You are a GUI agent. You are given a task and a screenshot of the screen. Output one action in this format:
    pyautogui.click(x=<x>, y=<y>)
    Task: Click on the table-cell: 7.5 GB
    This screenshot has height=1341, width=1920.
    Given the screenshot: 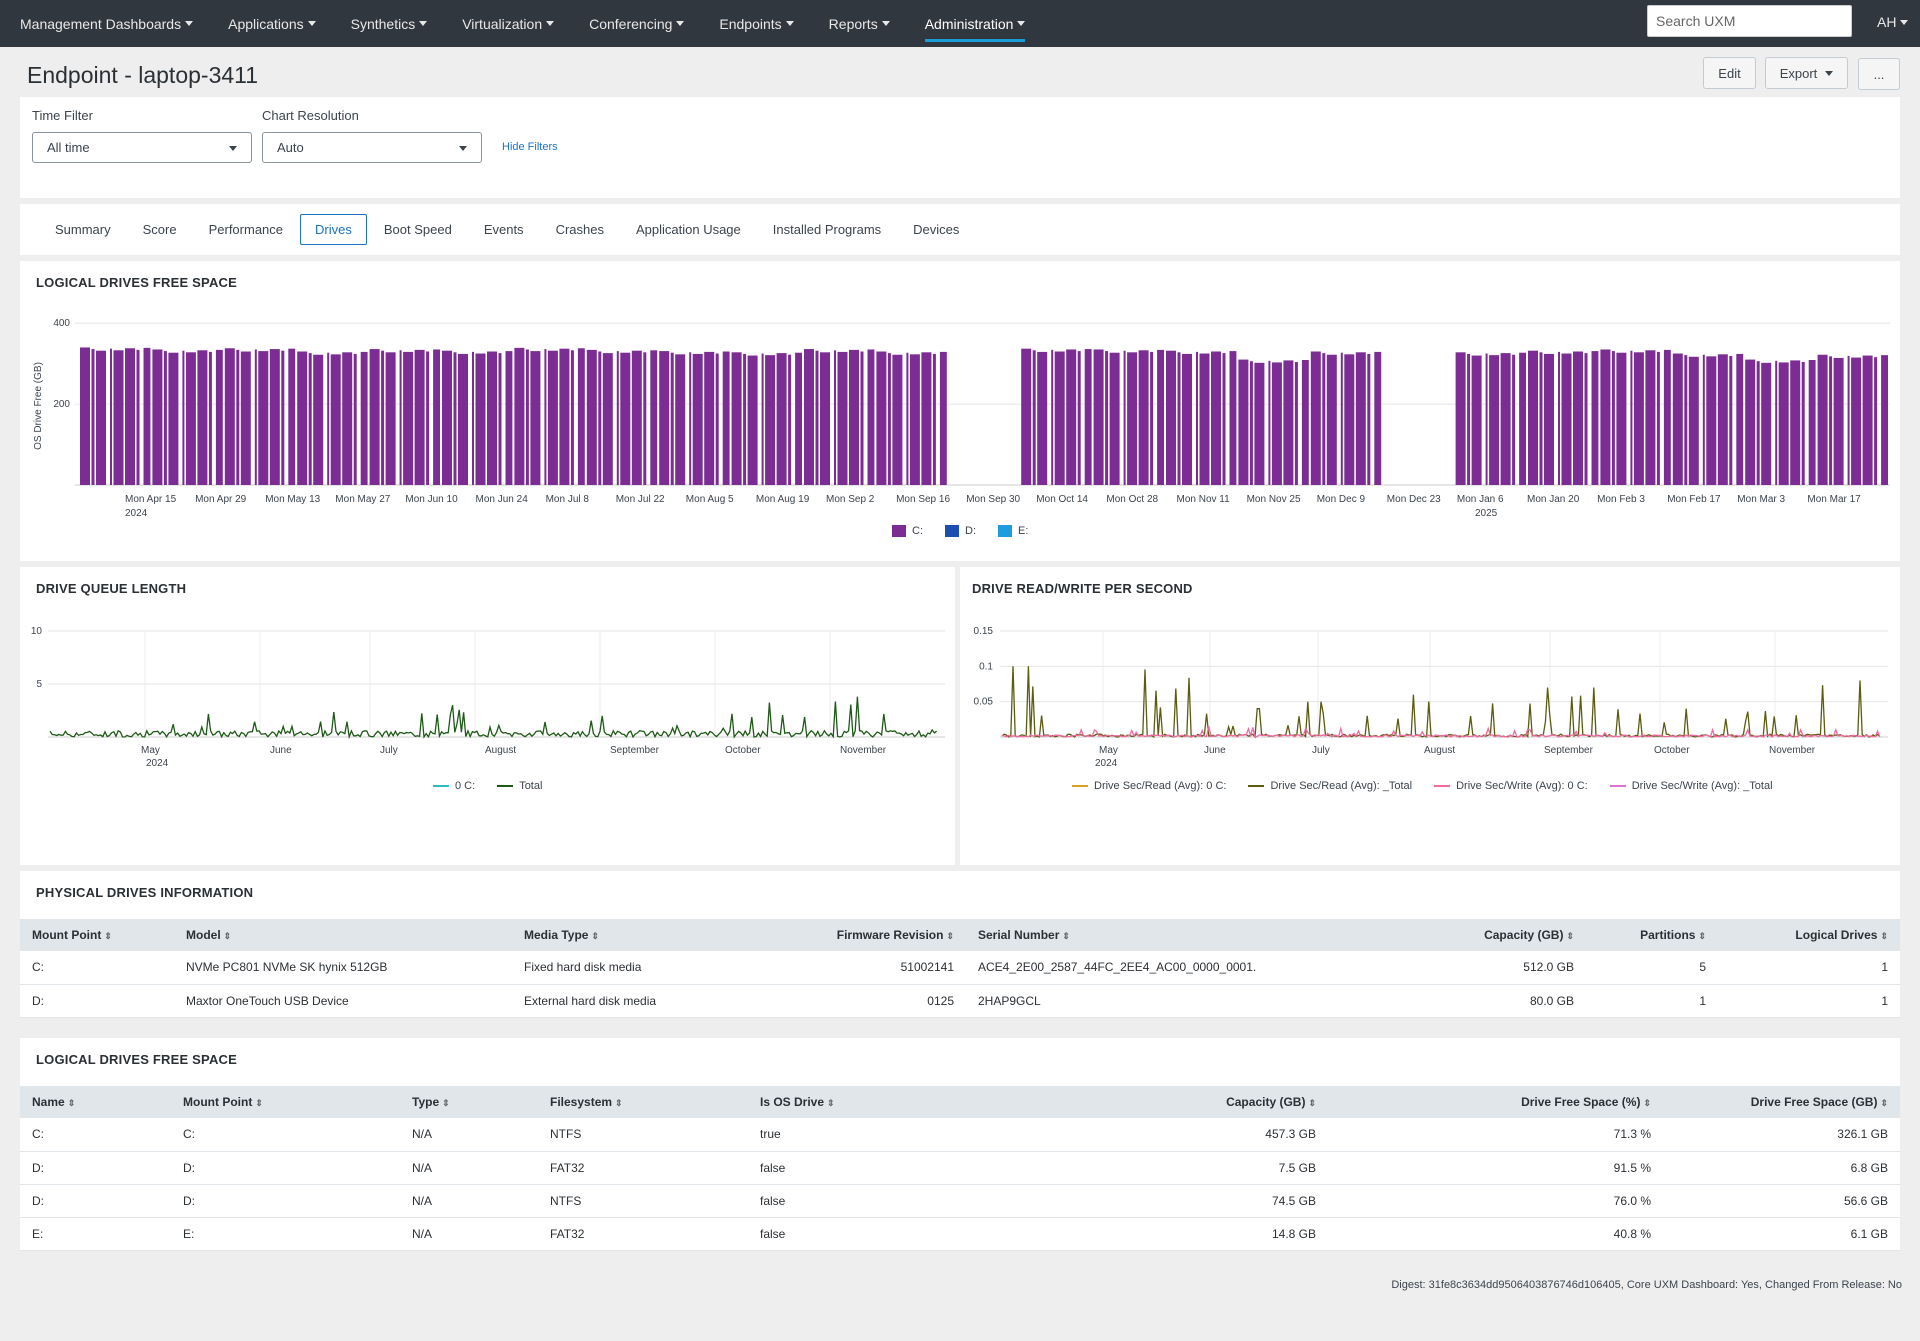 What is the action you would take?
    pyautogui.click(x=1163, y=1168)
    